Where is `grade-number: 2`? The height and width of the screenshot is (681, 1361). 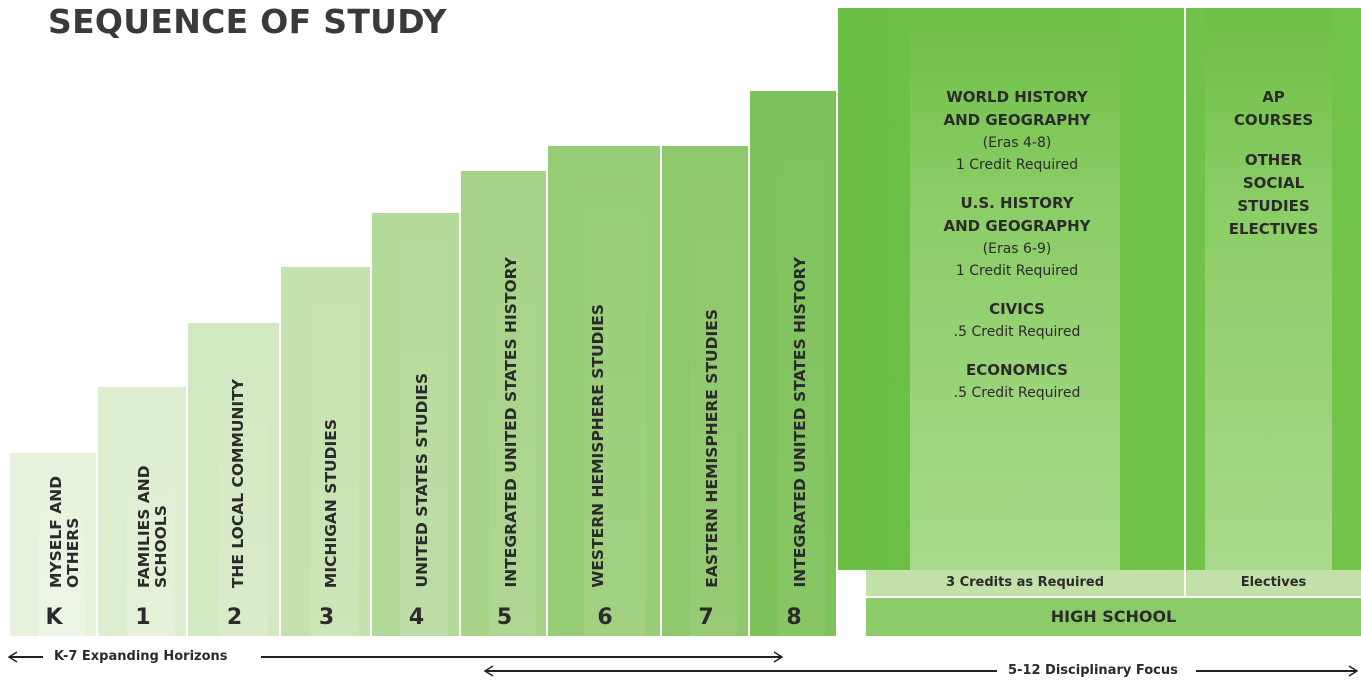
grade-number: 2 is located at coordinates (234, 617).